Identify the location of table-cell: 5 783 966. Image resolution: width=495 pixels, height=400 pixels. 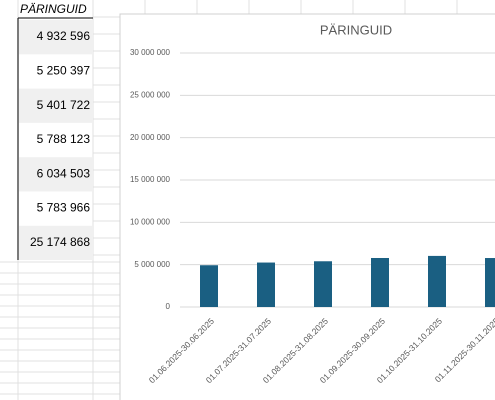
(64, 208).